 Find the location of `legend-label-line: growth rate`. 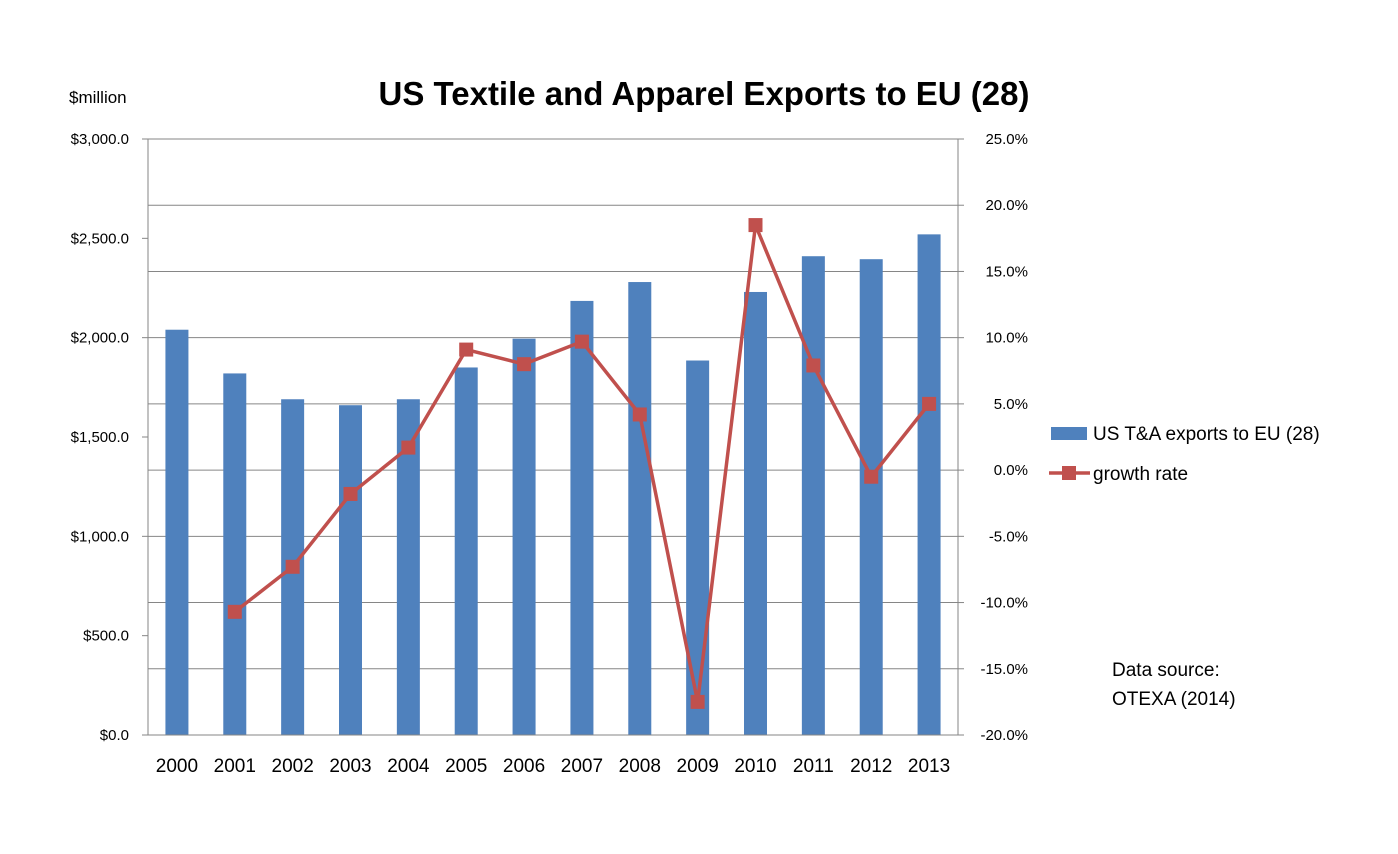

legend-label-line: growth rate is located at coordinates (1140, 474).